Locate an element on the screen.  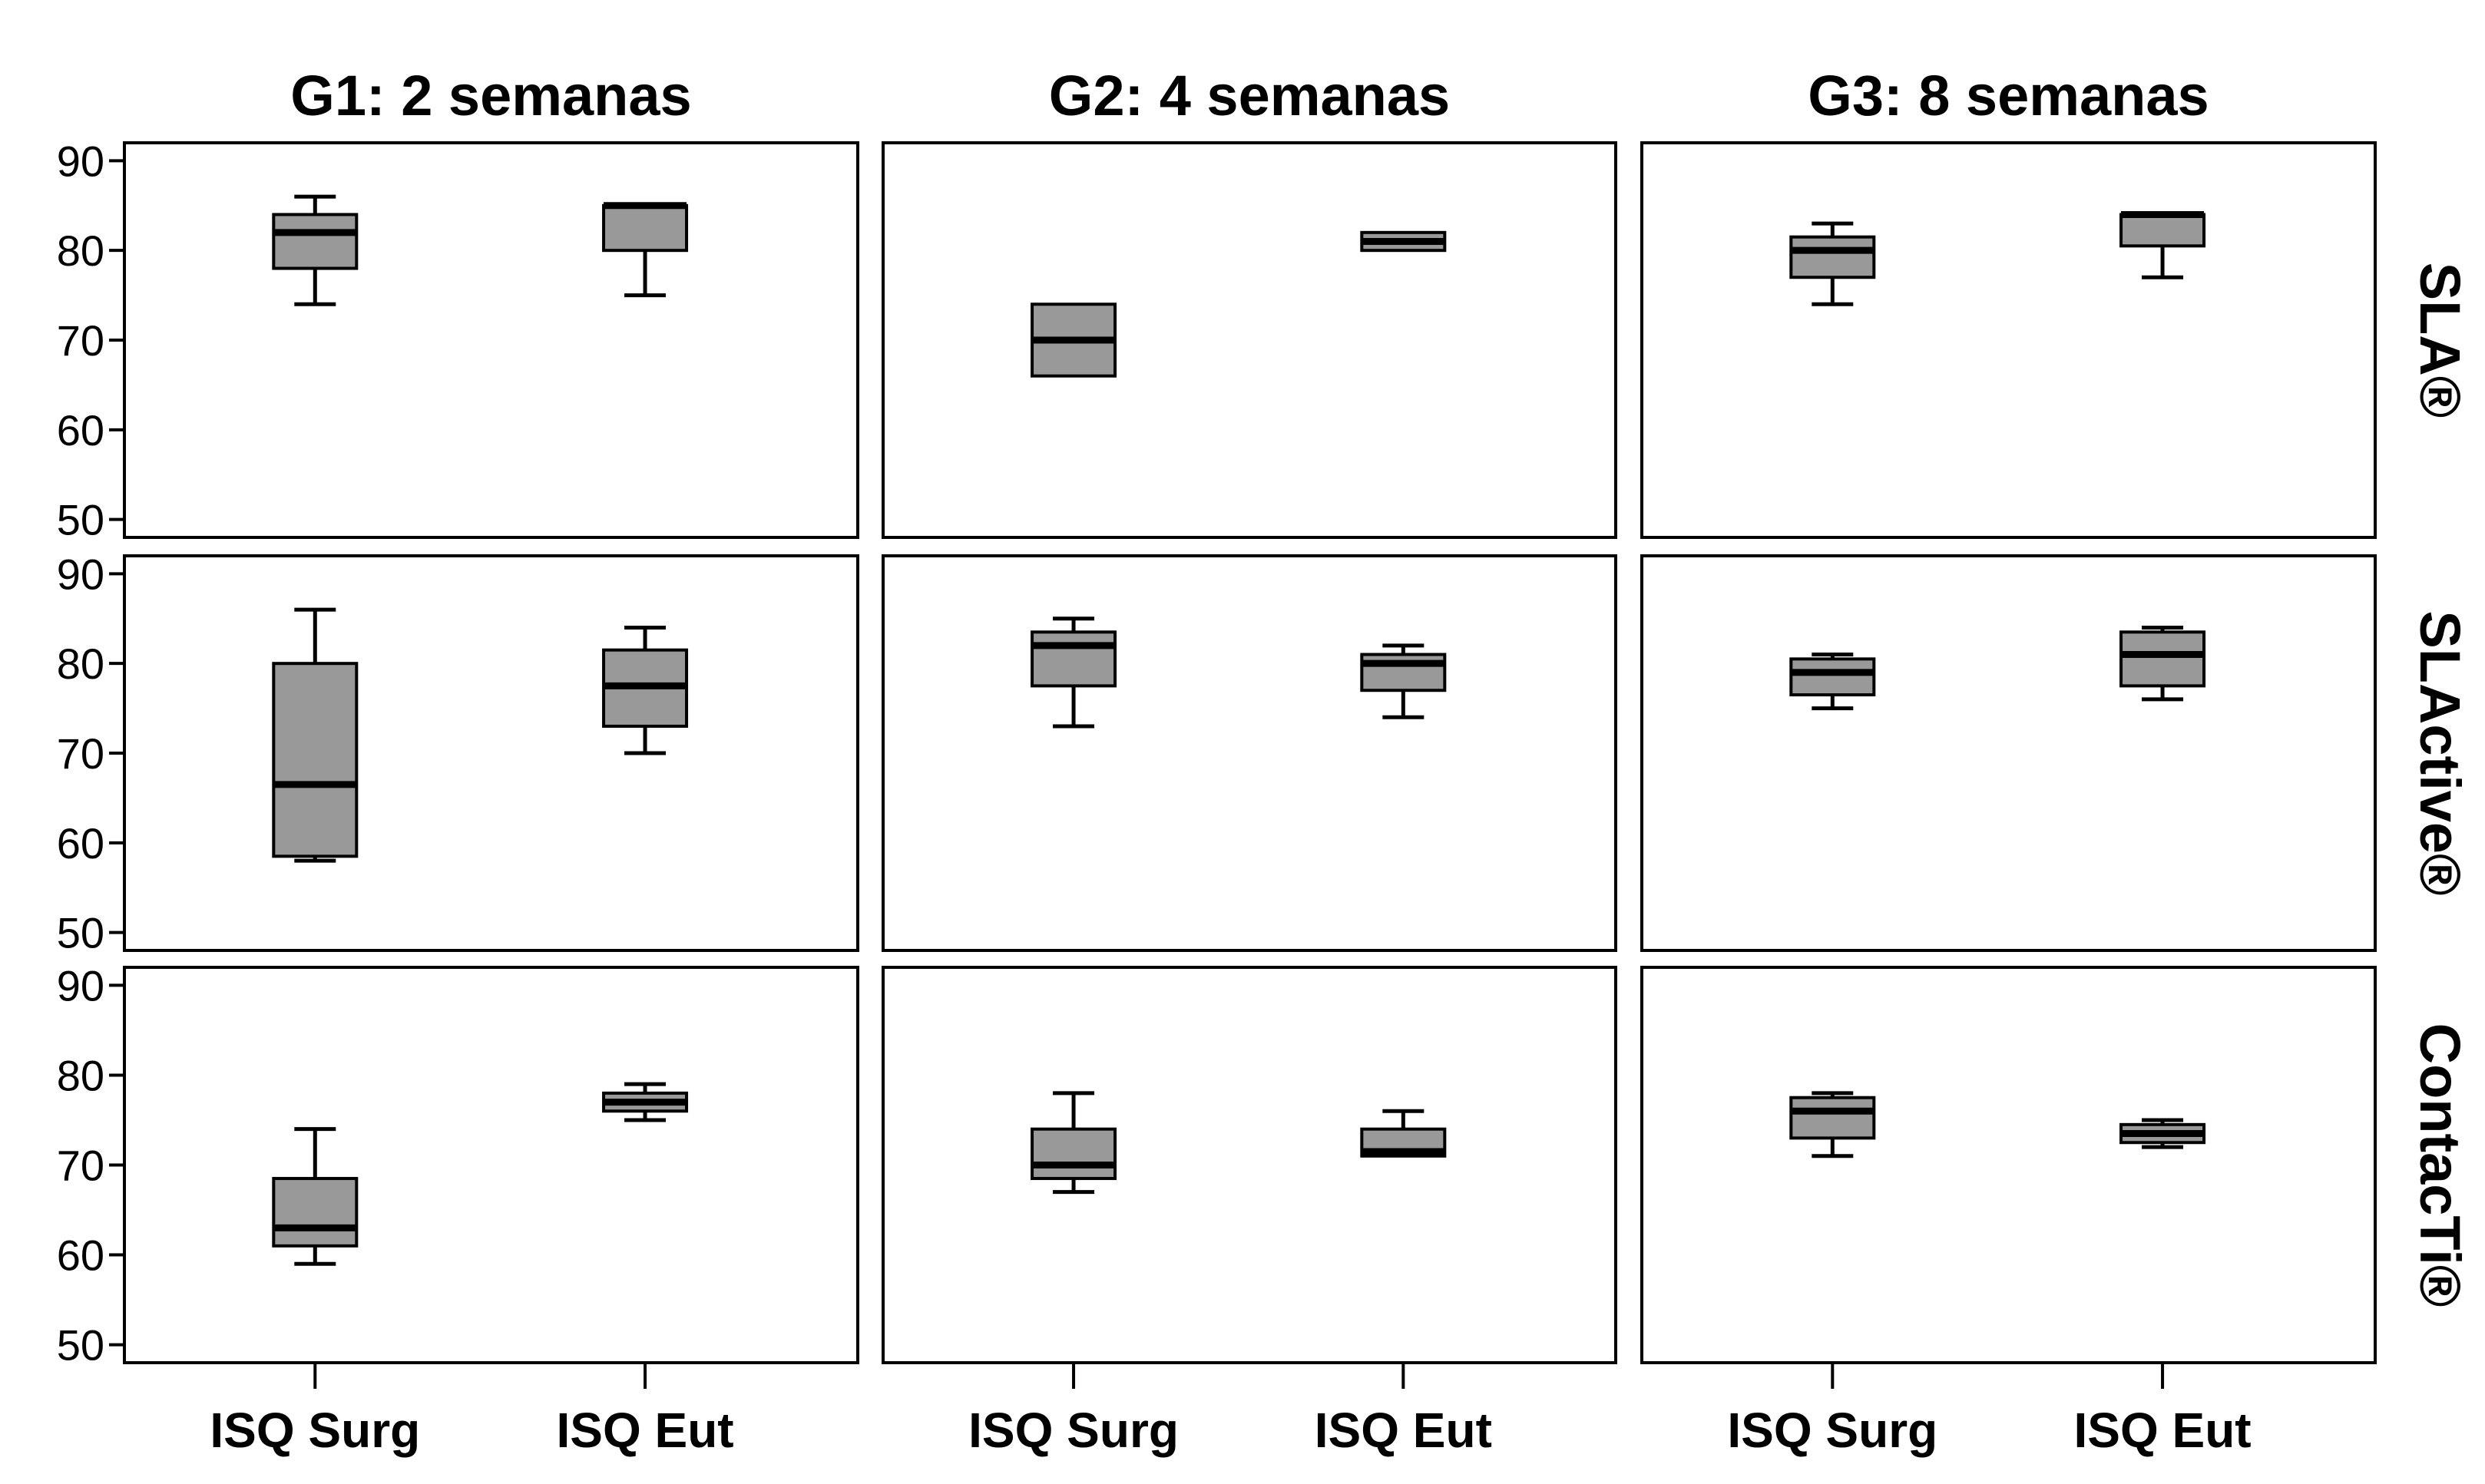
y-tick-label-r2-80: 80 is located at coordinates (80, 664).